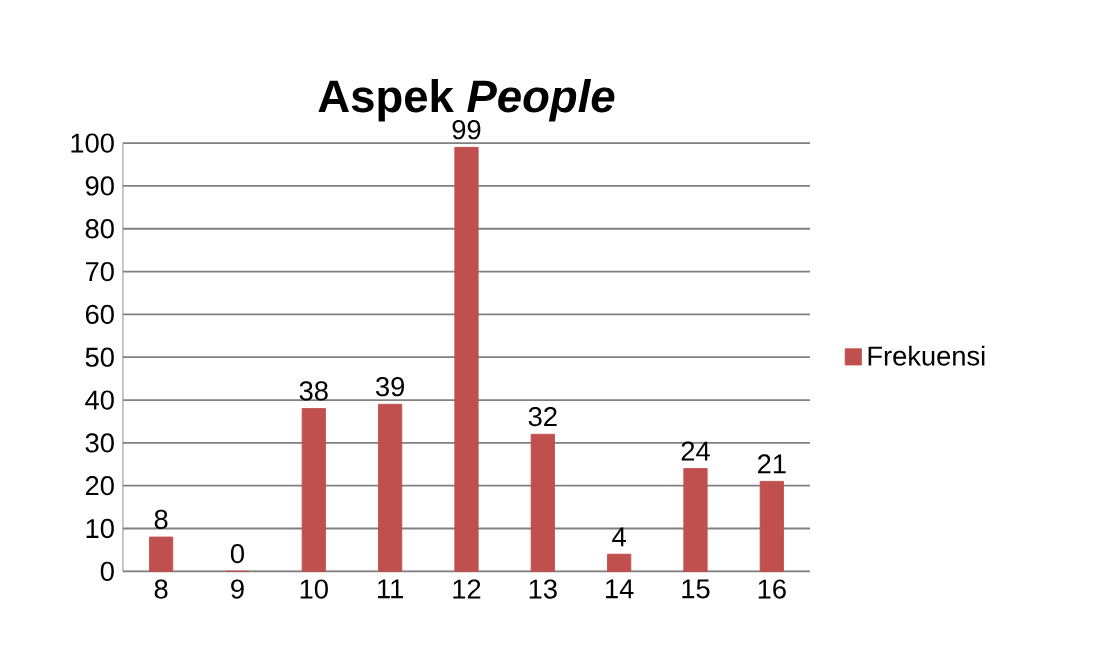 The width and height of the screenshot is (1100, 649). I want to click on y-tick-label: 20, so click(99, 486).